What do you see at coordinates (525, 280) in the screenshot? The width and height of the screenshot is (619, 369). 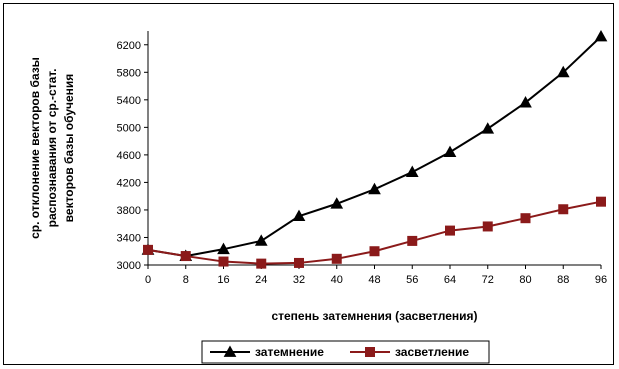 I see `x-tick-label: 80` at bounding box center [525, 280].